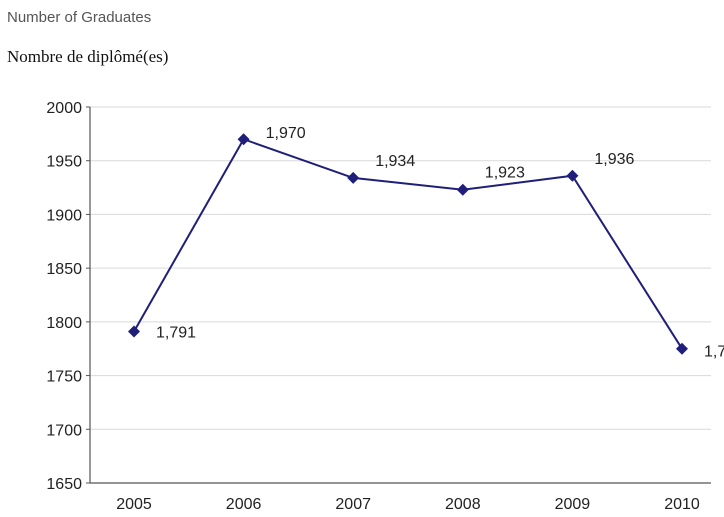 This screenshot has width=724, height=517. What do you see at coordinates (64, 108) in the screenshot?
I see `y-tick-label: 2000` at bounding box center [64, 108].